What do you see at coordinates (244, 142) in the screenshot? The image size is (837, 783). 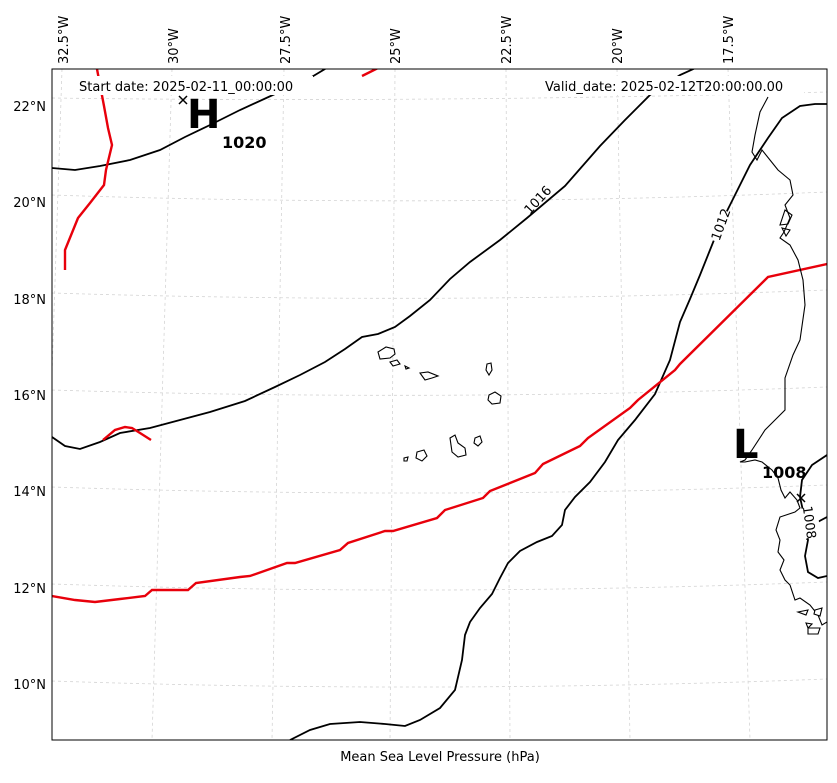 I see `high-value: 1020` at bounding box center [244, 142].